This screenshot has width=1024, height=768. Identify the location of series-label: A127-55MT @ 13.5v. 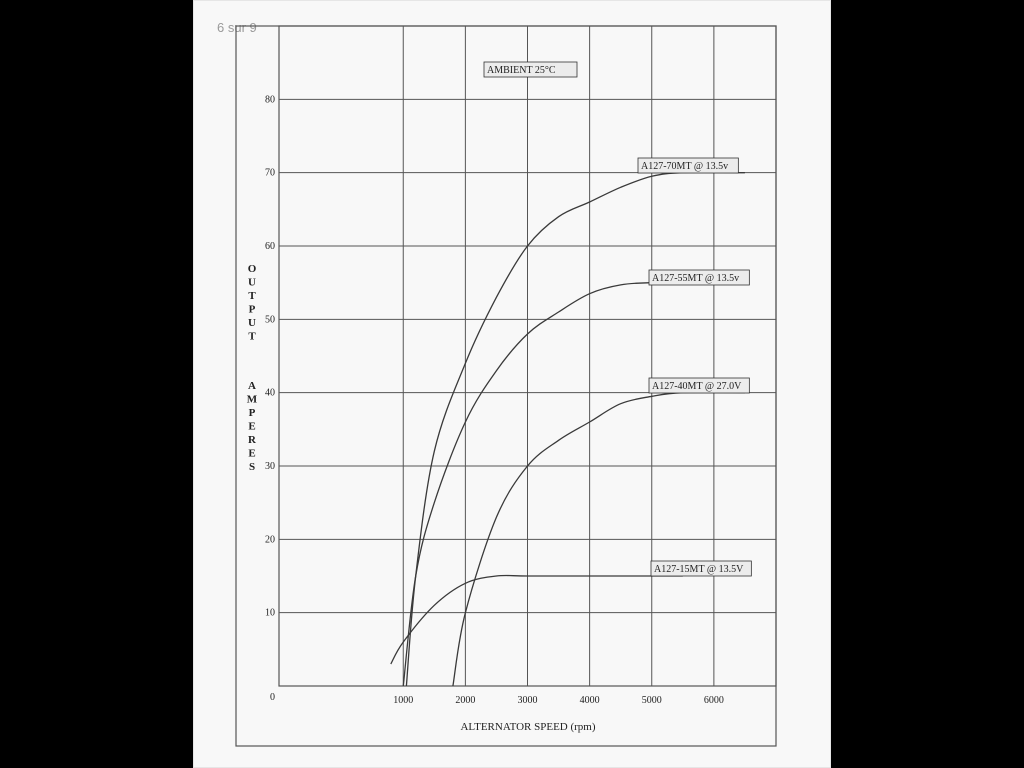
(695, 278).